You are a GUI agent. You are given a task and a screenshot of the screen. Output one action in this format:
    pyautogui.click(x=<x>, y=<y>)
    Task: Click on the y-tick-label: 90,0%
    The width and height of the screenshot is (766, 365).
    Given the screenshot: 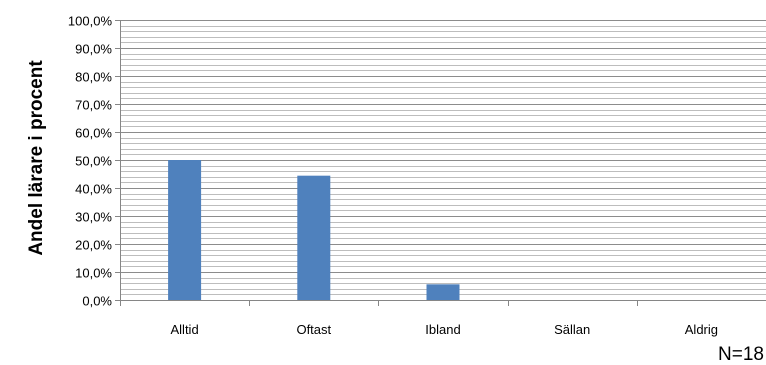 What is the action you would take?
    pyautogui.click(x=93, y=49)
    